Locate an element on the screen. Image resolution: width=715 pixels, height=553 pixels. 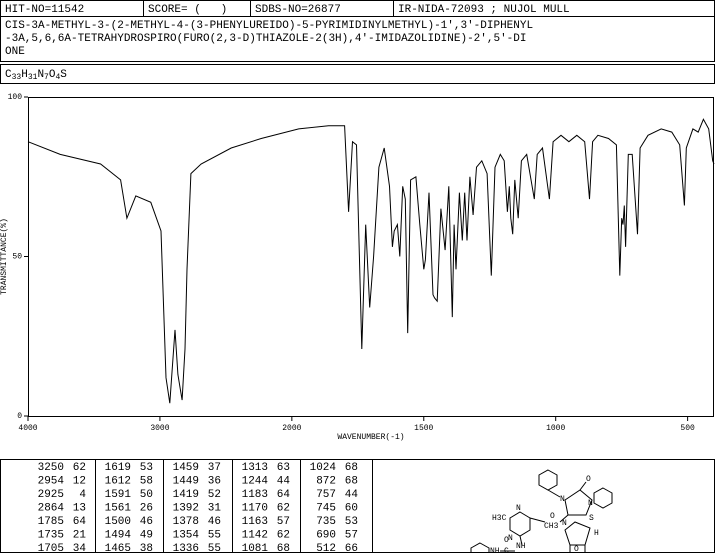
peak-transmittance: 38 is located at coordinates (146, 548).